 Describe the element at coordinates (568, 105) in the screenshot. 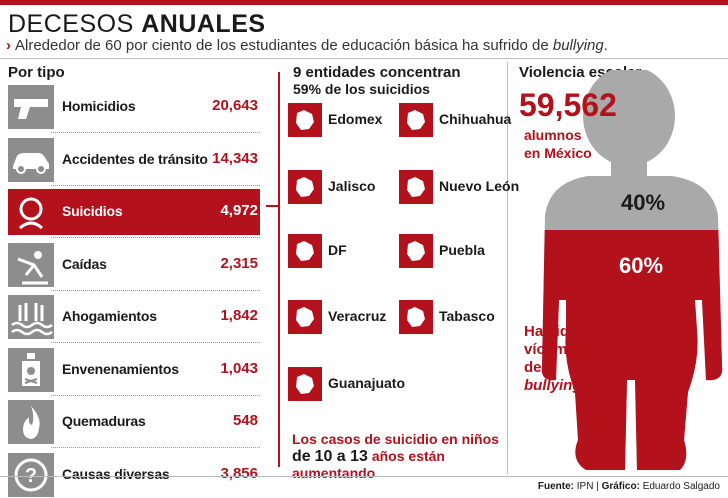

I see `violence-total: 59,562` at that location.